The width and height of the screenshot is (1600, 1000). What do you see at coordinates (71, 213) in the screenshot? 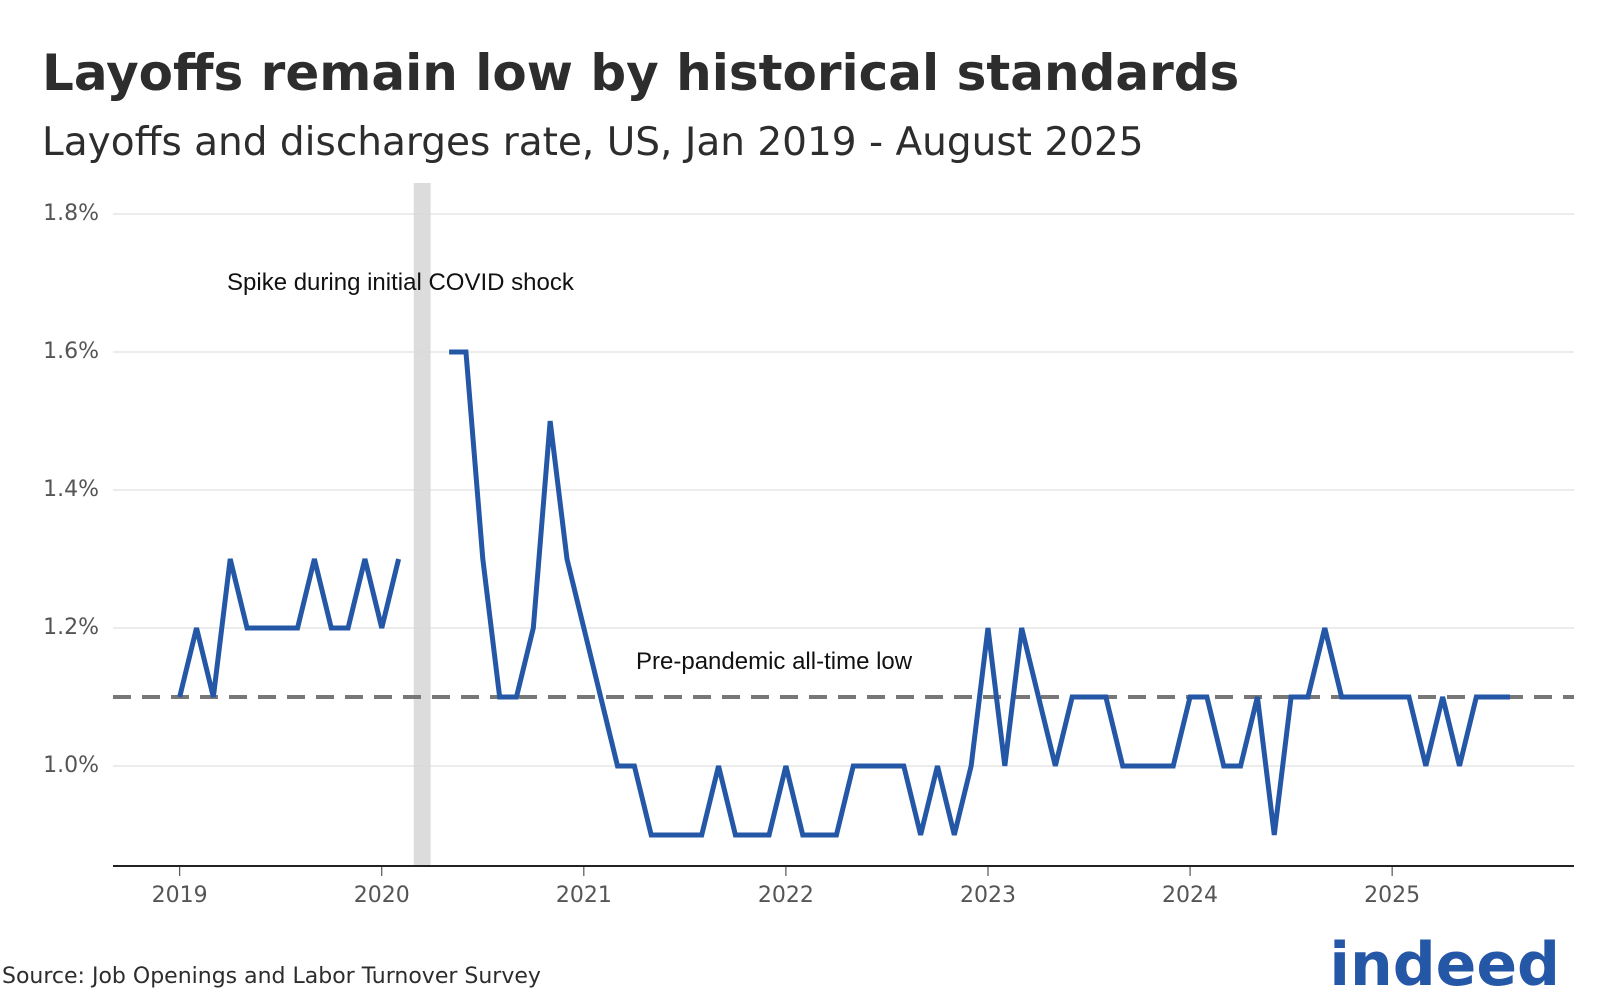
I see `y-tick-label: 1.8%` at bounding box center [71, 213].